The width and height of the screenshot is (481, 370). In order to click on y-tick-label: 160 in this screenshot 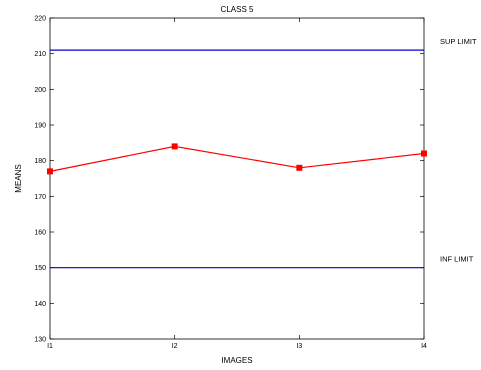, I will do `click(40, 233)`.